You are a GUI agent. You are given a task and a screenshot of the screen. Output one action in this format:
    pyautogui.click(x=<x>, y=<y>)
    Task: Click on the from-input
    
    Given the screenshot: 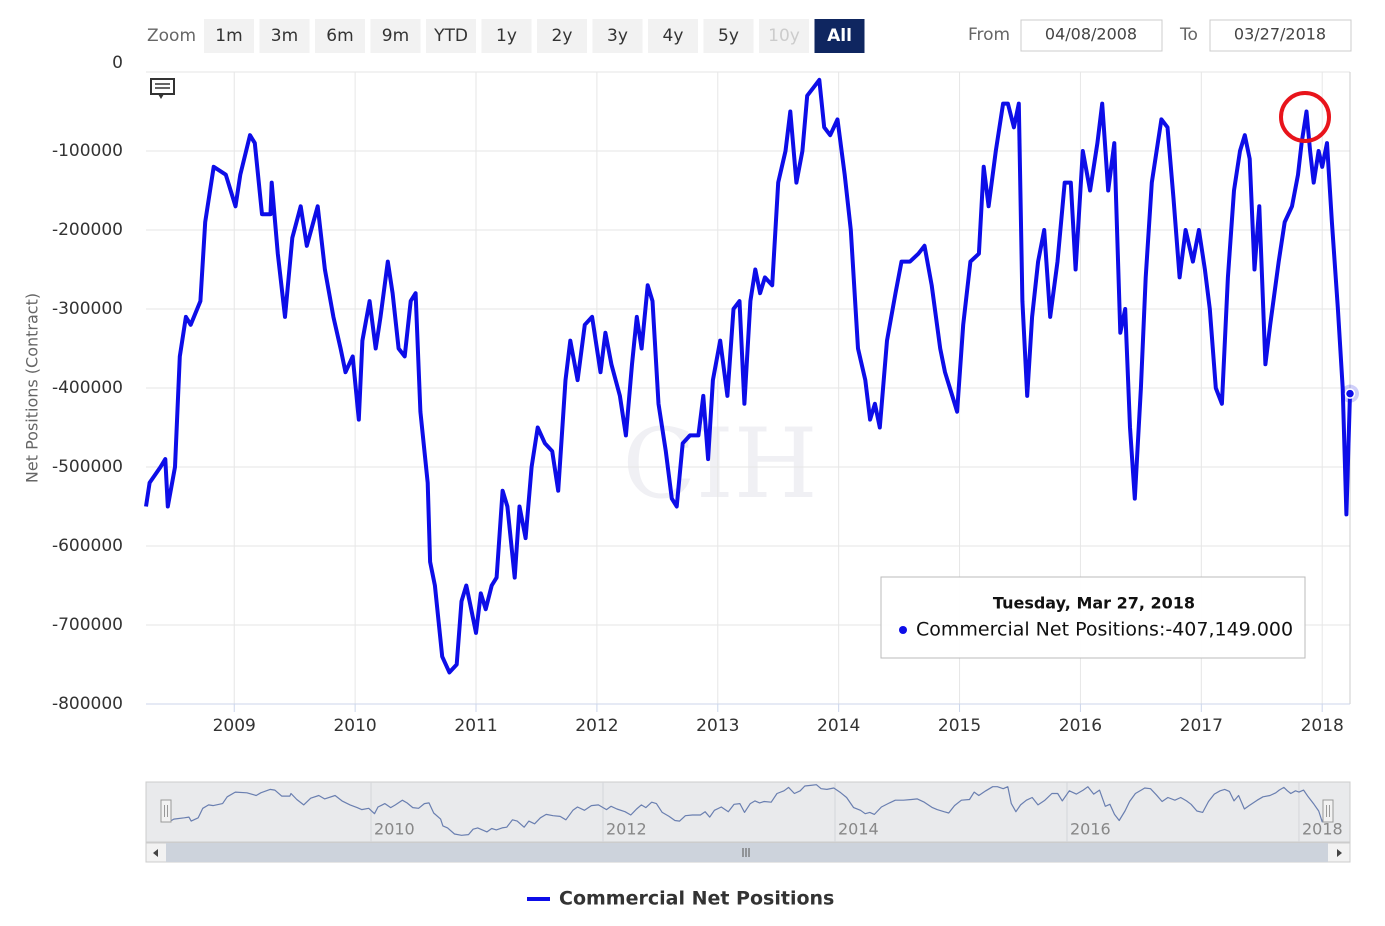 What is the action you would take?
    pyautogui.click(x=1091, y=35)
    